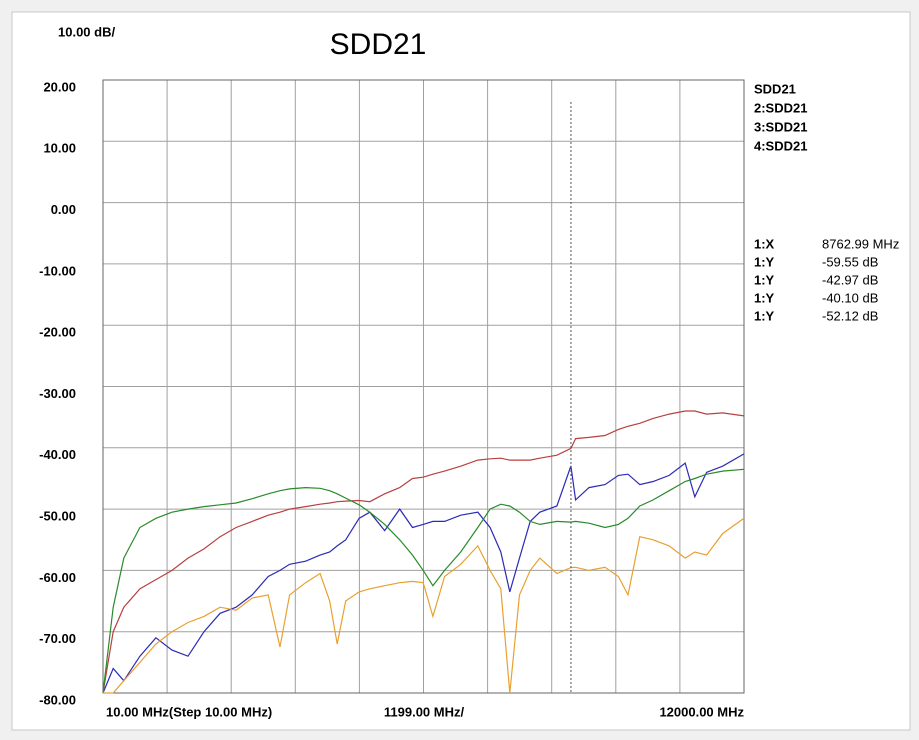 This screenshot has height=740, width=919. Describe the element at coordinates (850, 279) in the screenshot. I see `marker-readout-value: -42.97 dB` at that location.